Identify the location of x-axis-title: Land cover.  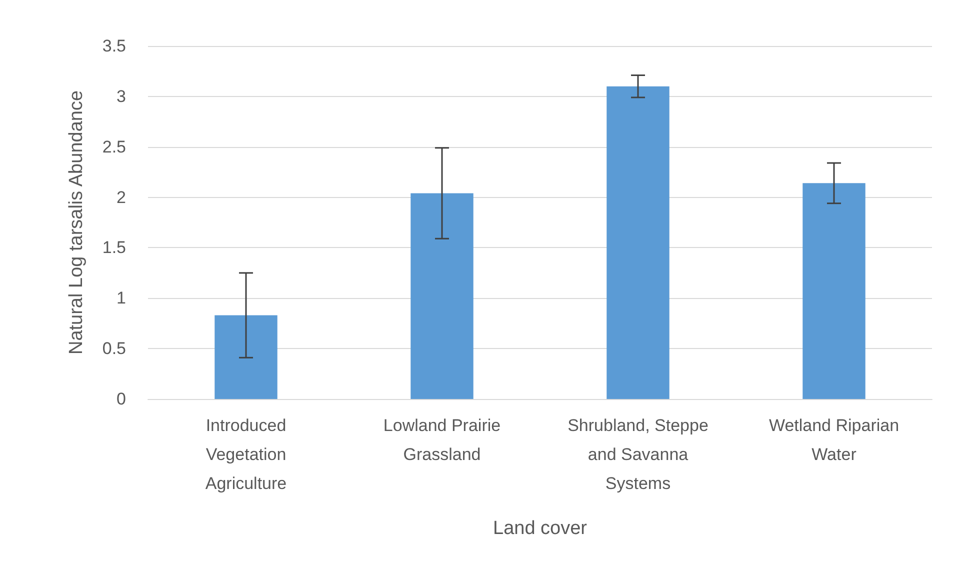
(540, 528).